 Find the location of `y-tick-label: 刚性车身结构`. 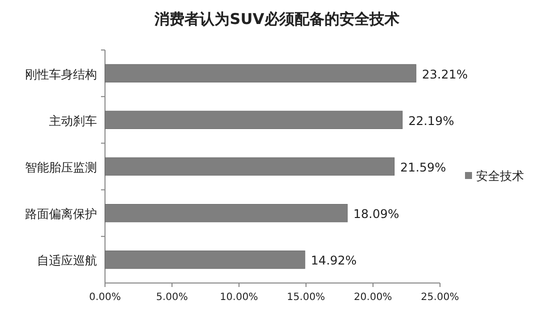

y-tick-label: 刚性车身结构 is located at coordinates (61, 74).